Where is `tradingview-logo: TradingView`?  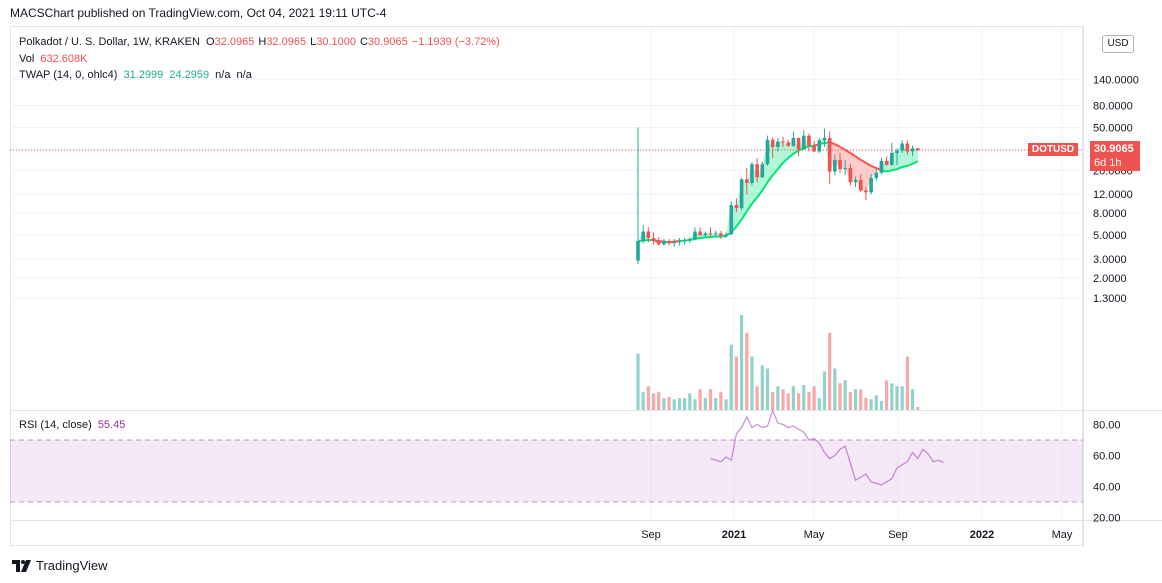 tradingview-logo: TradingView is located at coordinates (60, 565).